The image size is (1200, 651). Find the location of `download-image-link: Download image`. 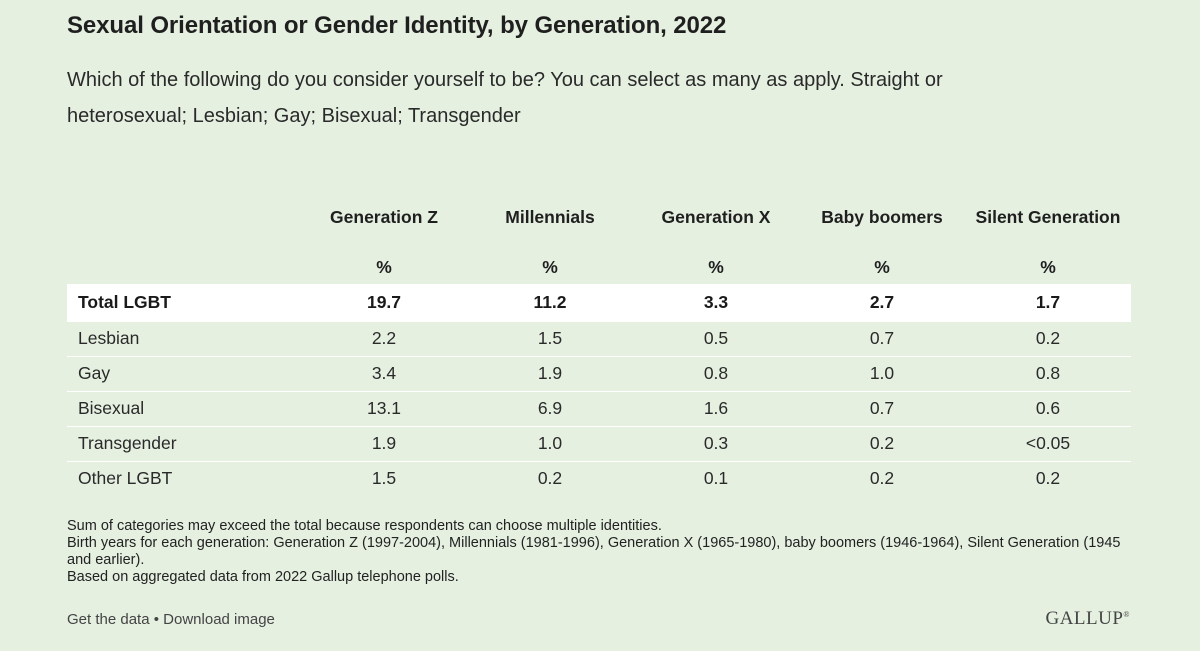

download-image-link: Download image is located at coordinates (219, 619).